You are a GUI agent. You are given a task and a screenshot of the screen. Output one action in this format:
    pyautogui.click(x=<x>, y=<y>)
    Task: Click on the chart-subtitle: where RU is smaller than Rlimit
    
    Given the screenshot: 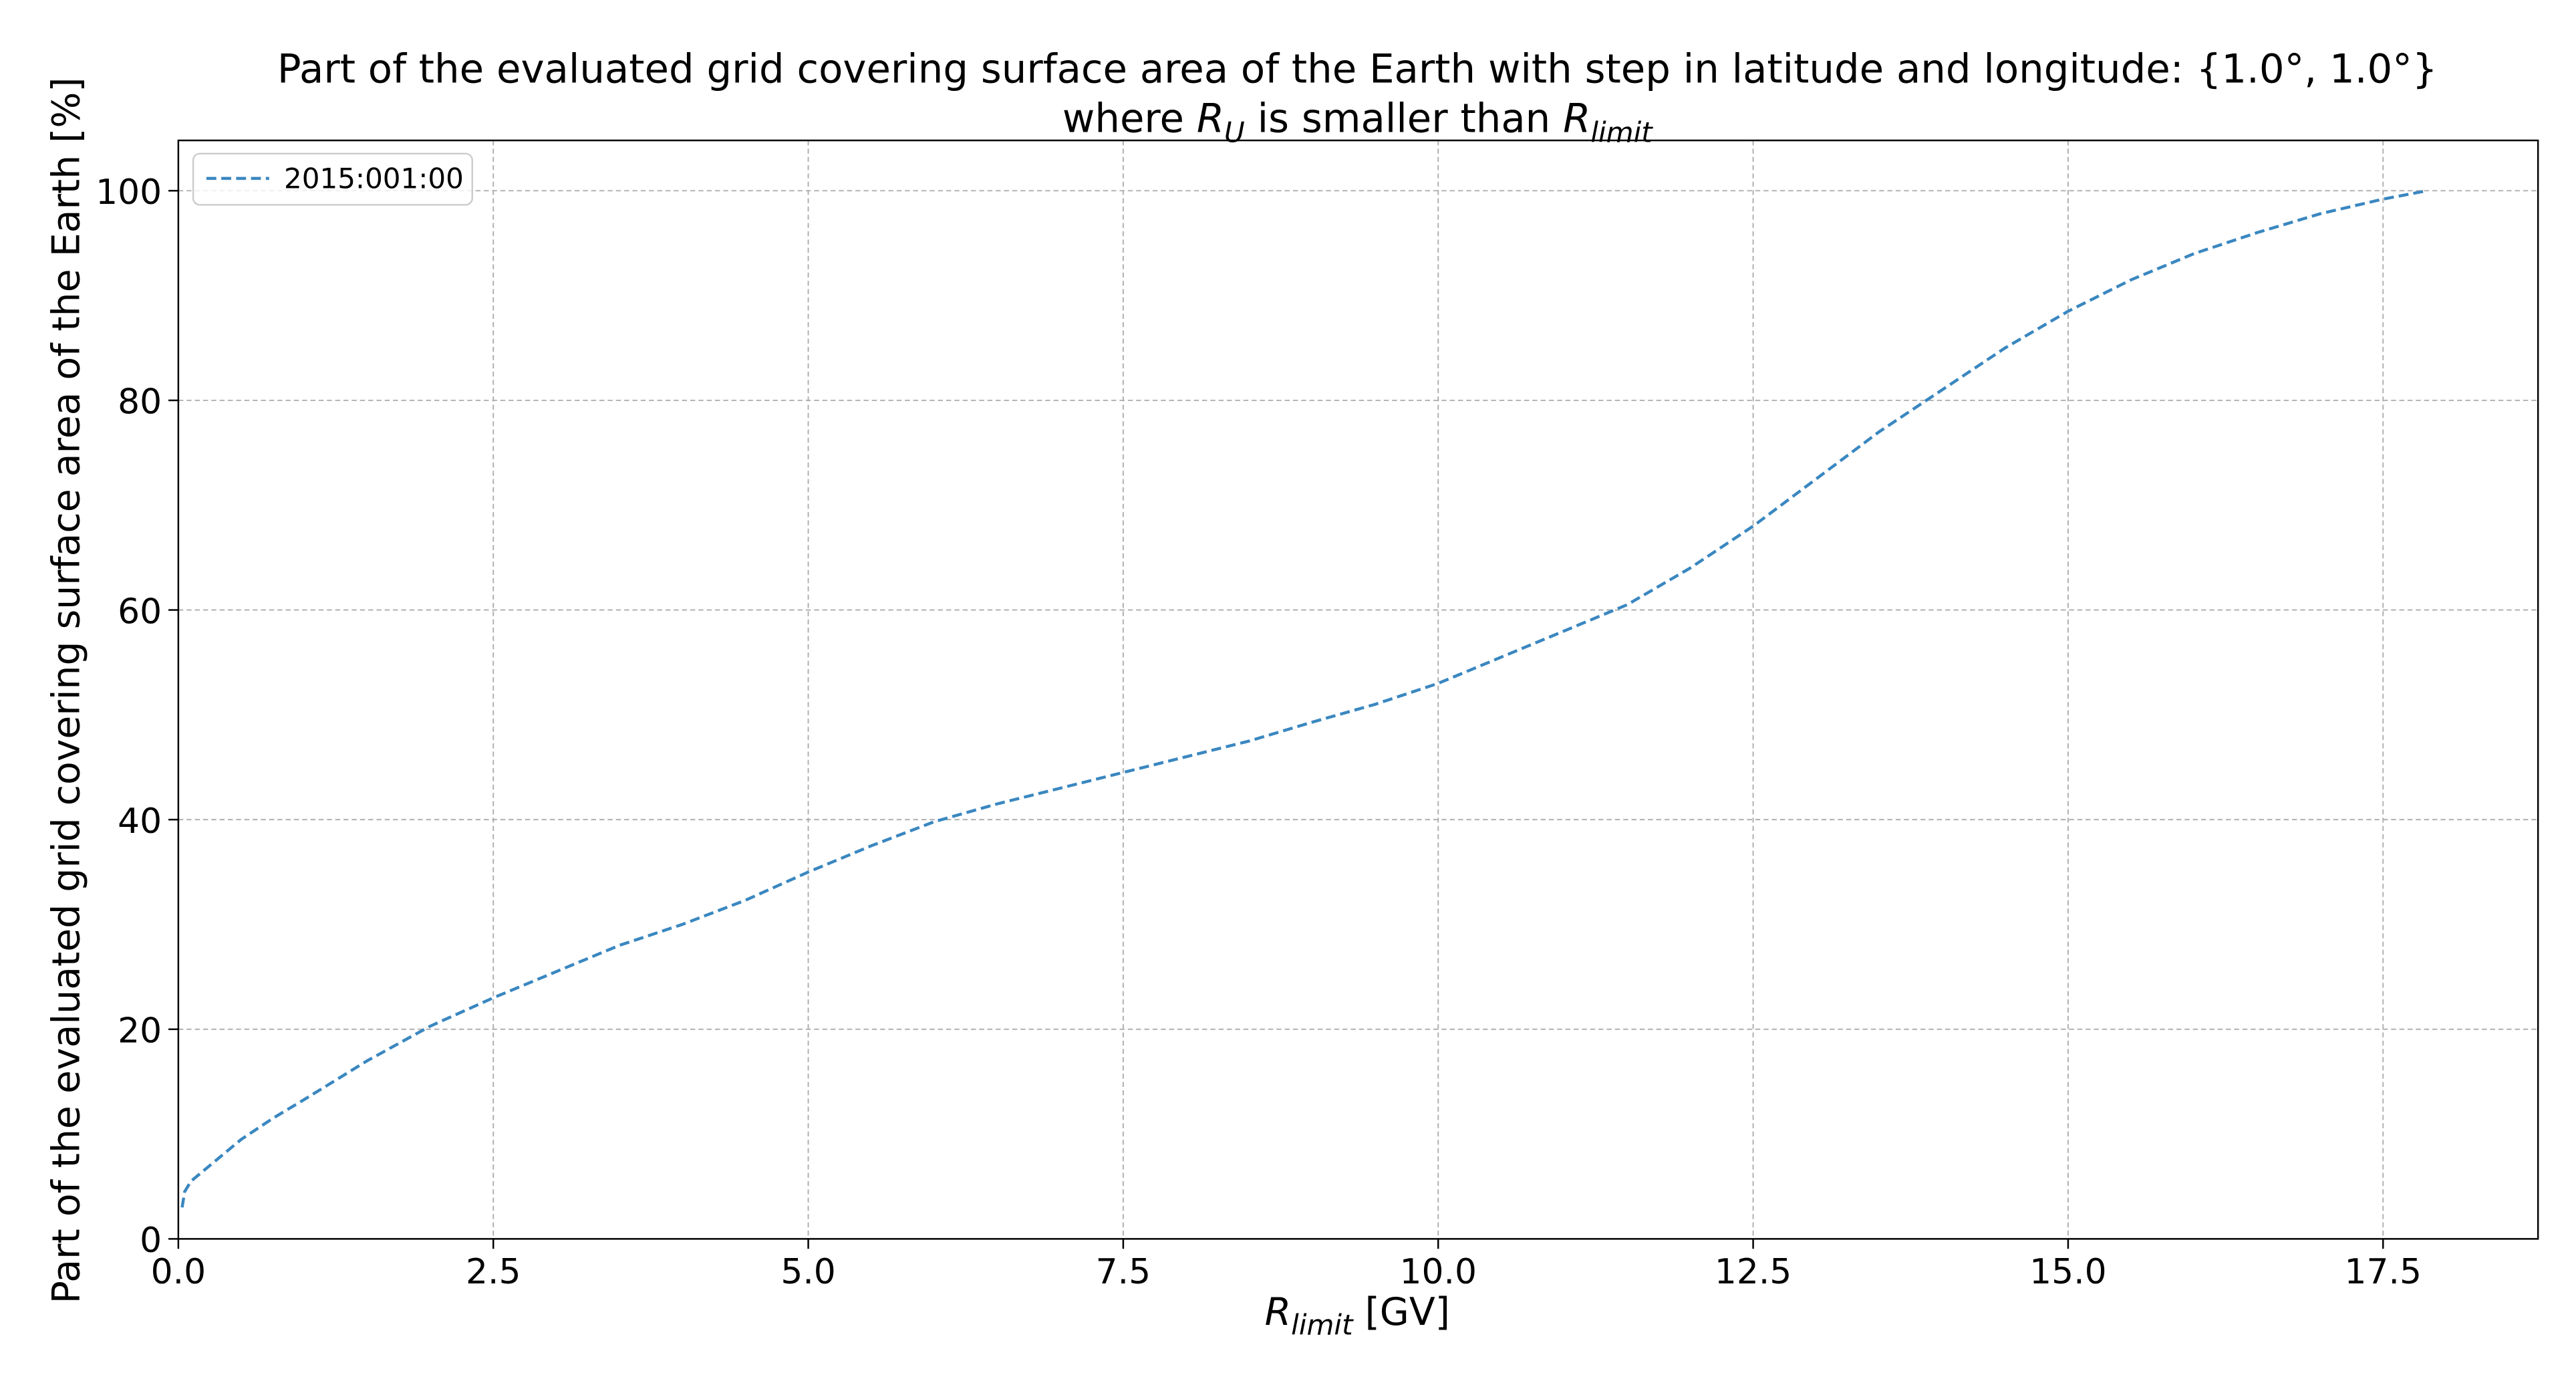 What is the action you would take?
    pyautogui.click(x=1357, y=122)
    